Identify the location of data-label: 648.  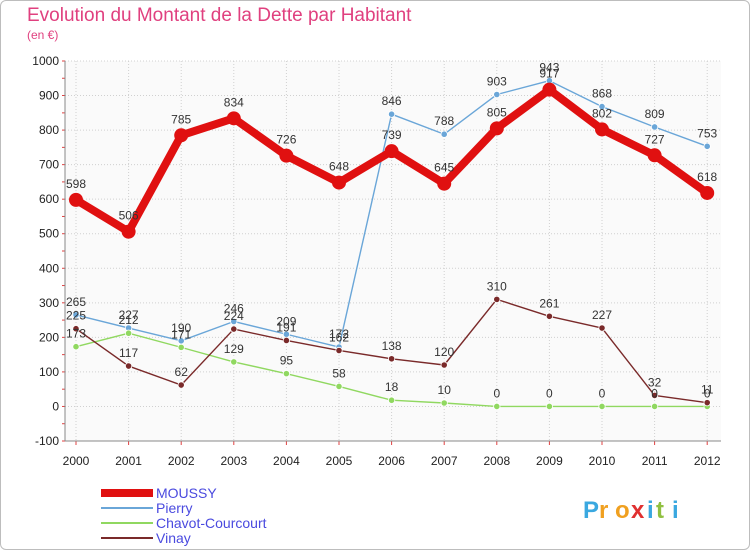
(339, 167).